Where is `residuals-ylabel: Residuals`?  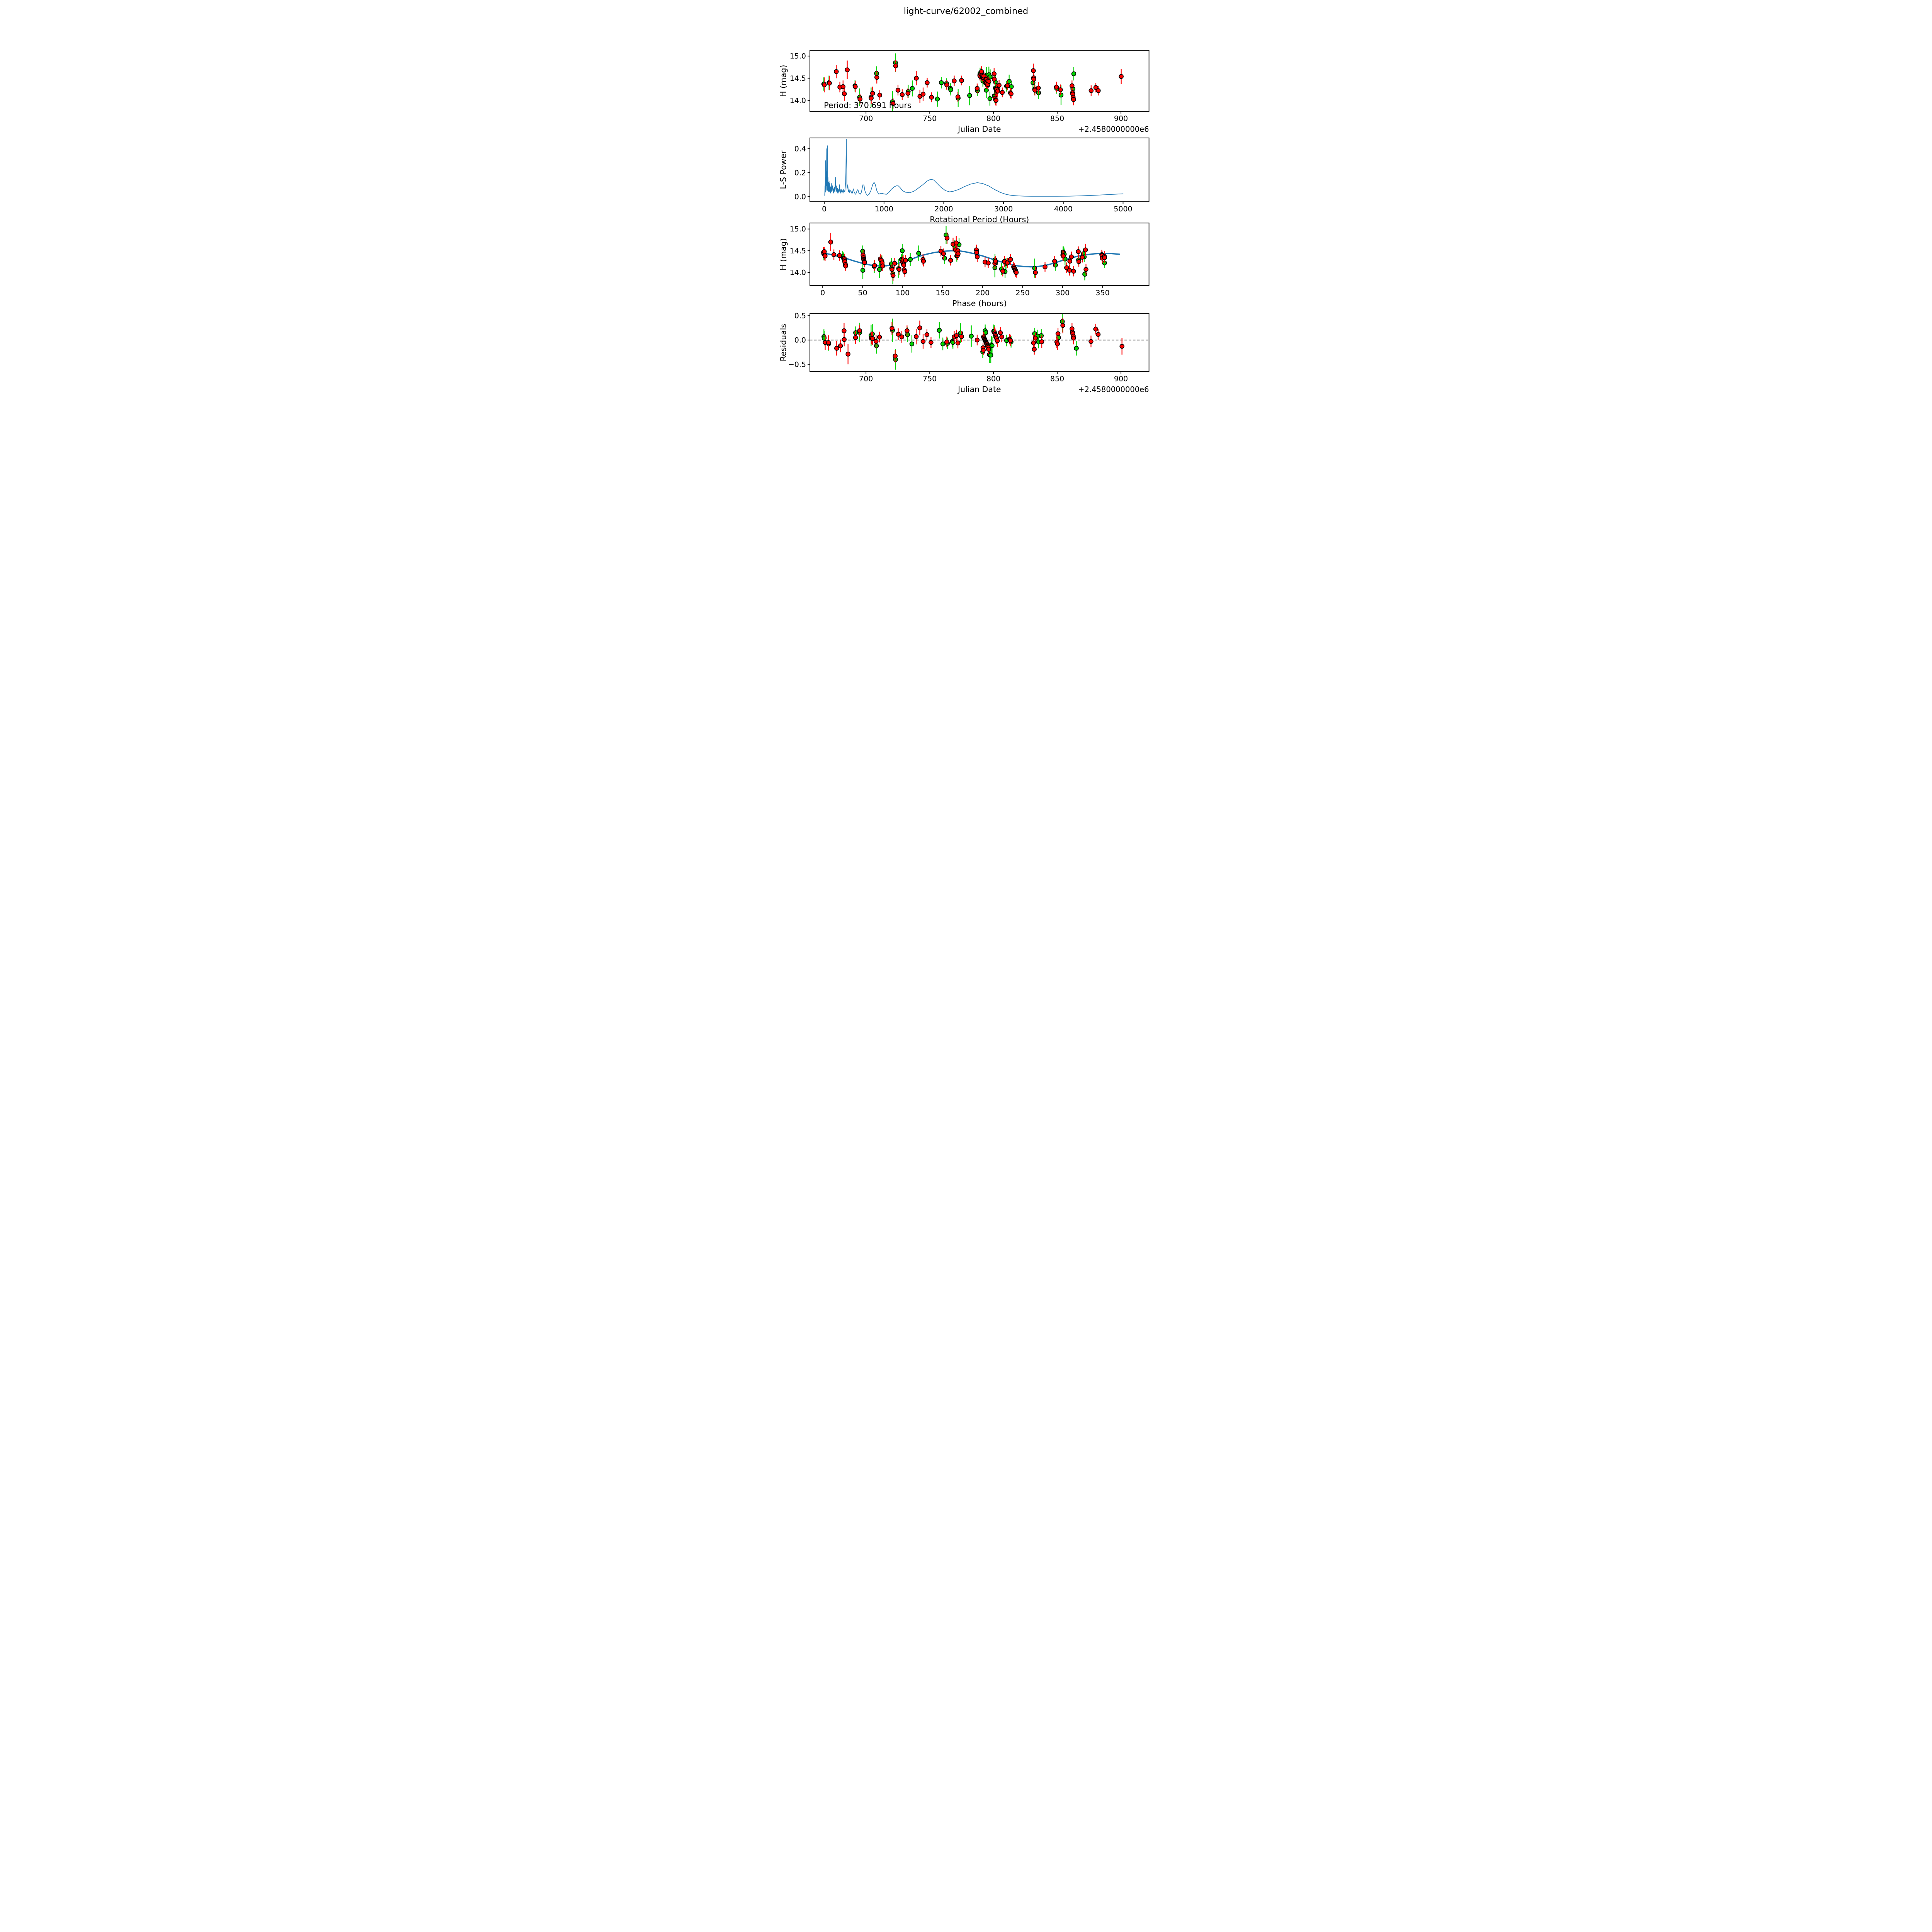 residuals-ylabel: Residuals is located at coordinates (784, 342).